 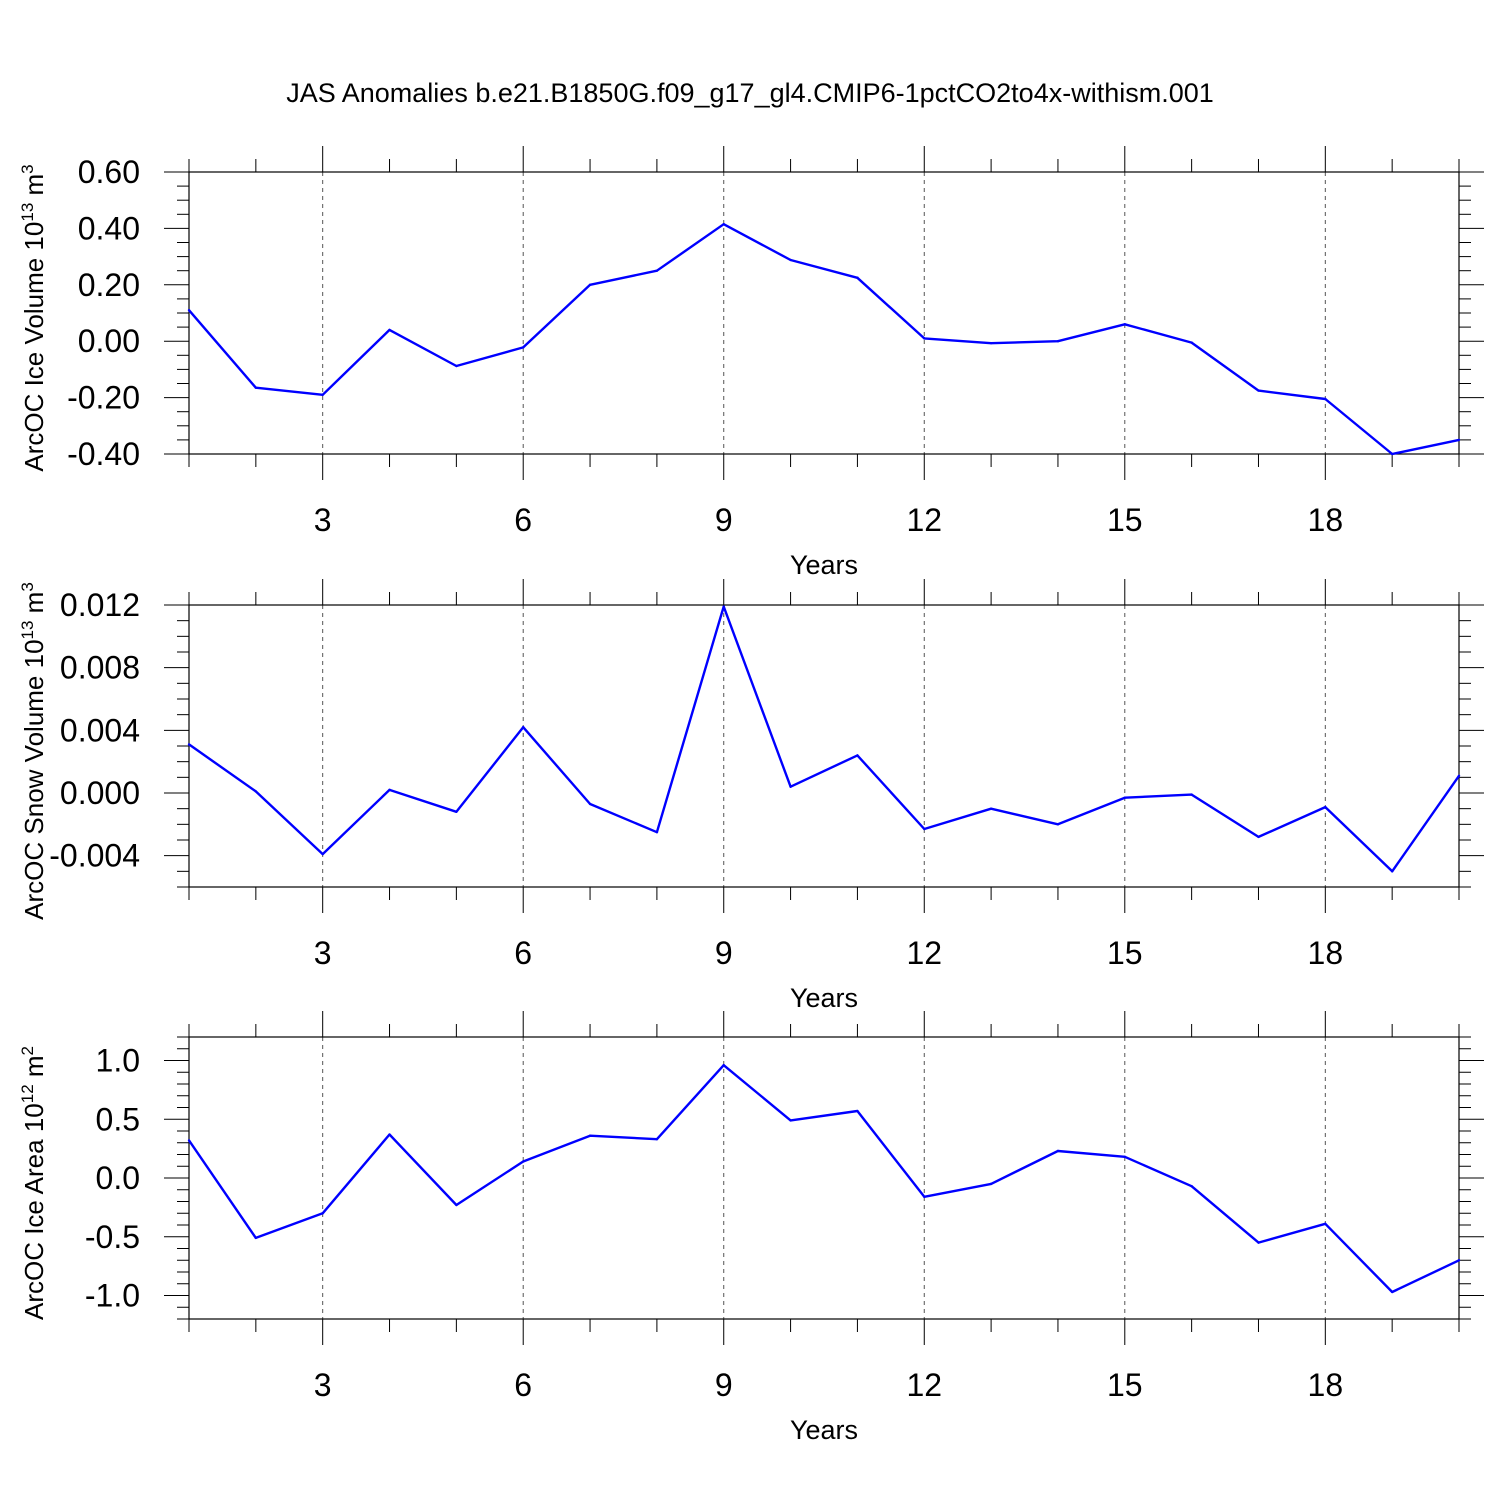 What do you see at coordinates (118, 1178) in the screenshot?
I see `y-tick-label: 0.0` at bounding box center [118, 1178].